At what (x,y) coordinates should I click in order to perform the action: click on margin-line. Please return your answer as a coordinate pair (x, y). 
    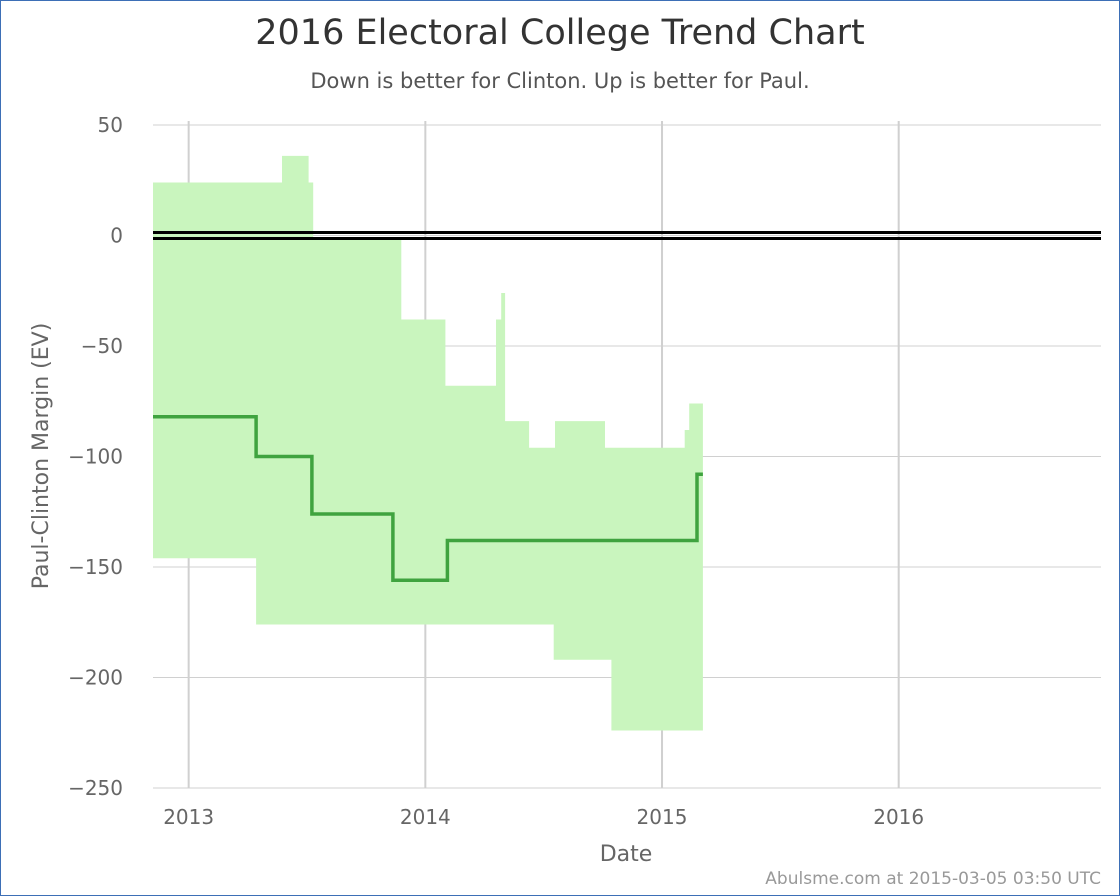
    Looking at the image, I should click on (428, 498).